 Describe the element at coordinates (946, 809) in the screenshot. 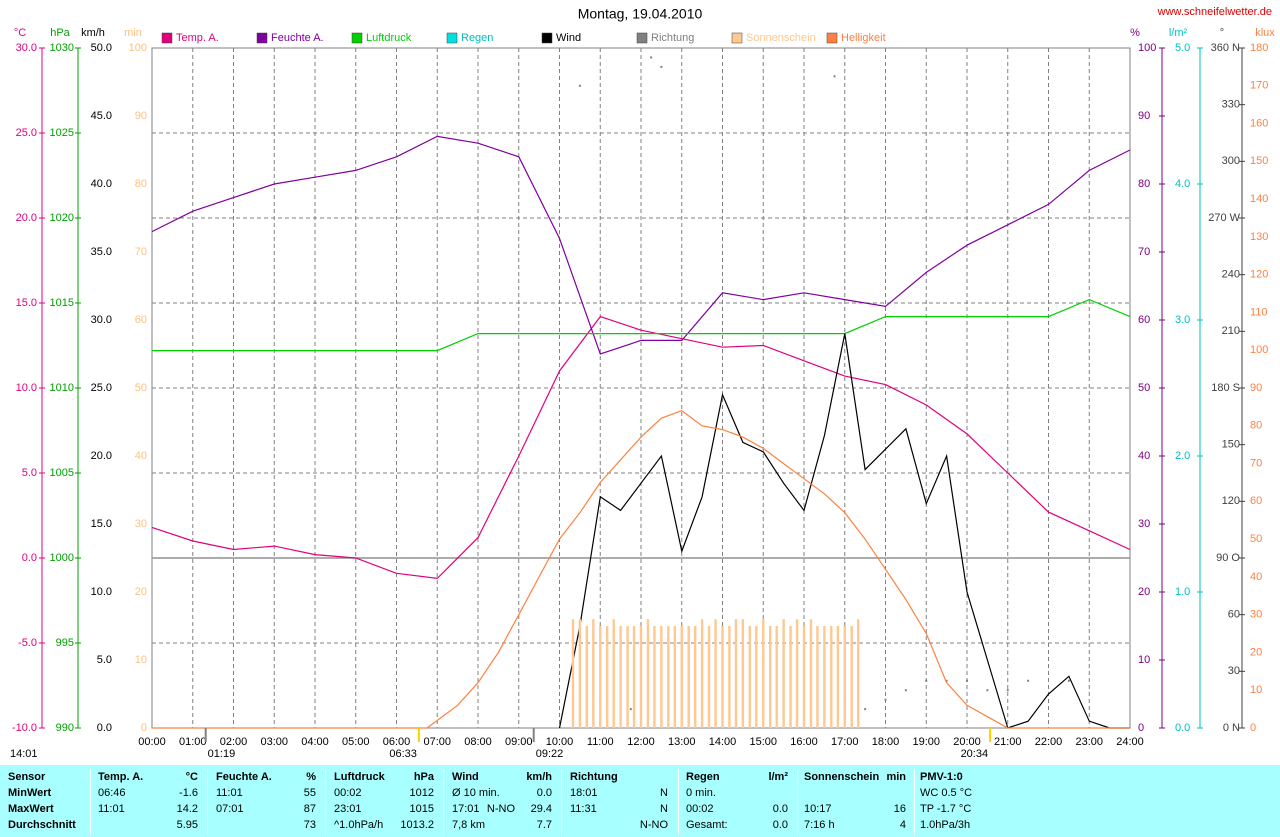

I see `table-cell: TP -1.7 °C` at that location.